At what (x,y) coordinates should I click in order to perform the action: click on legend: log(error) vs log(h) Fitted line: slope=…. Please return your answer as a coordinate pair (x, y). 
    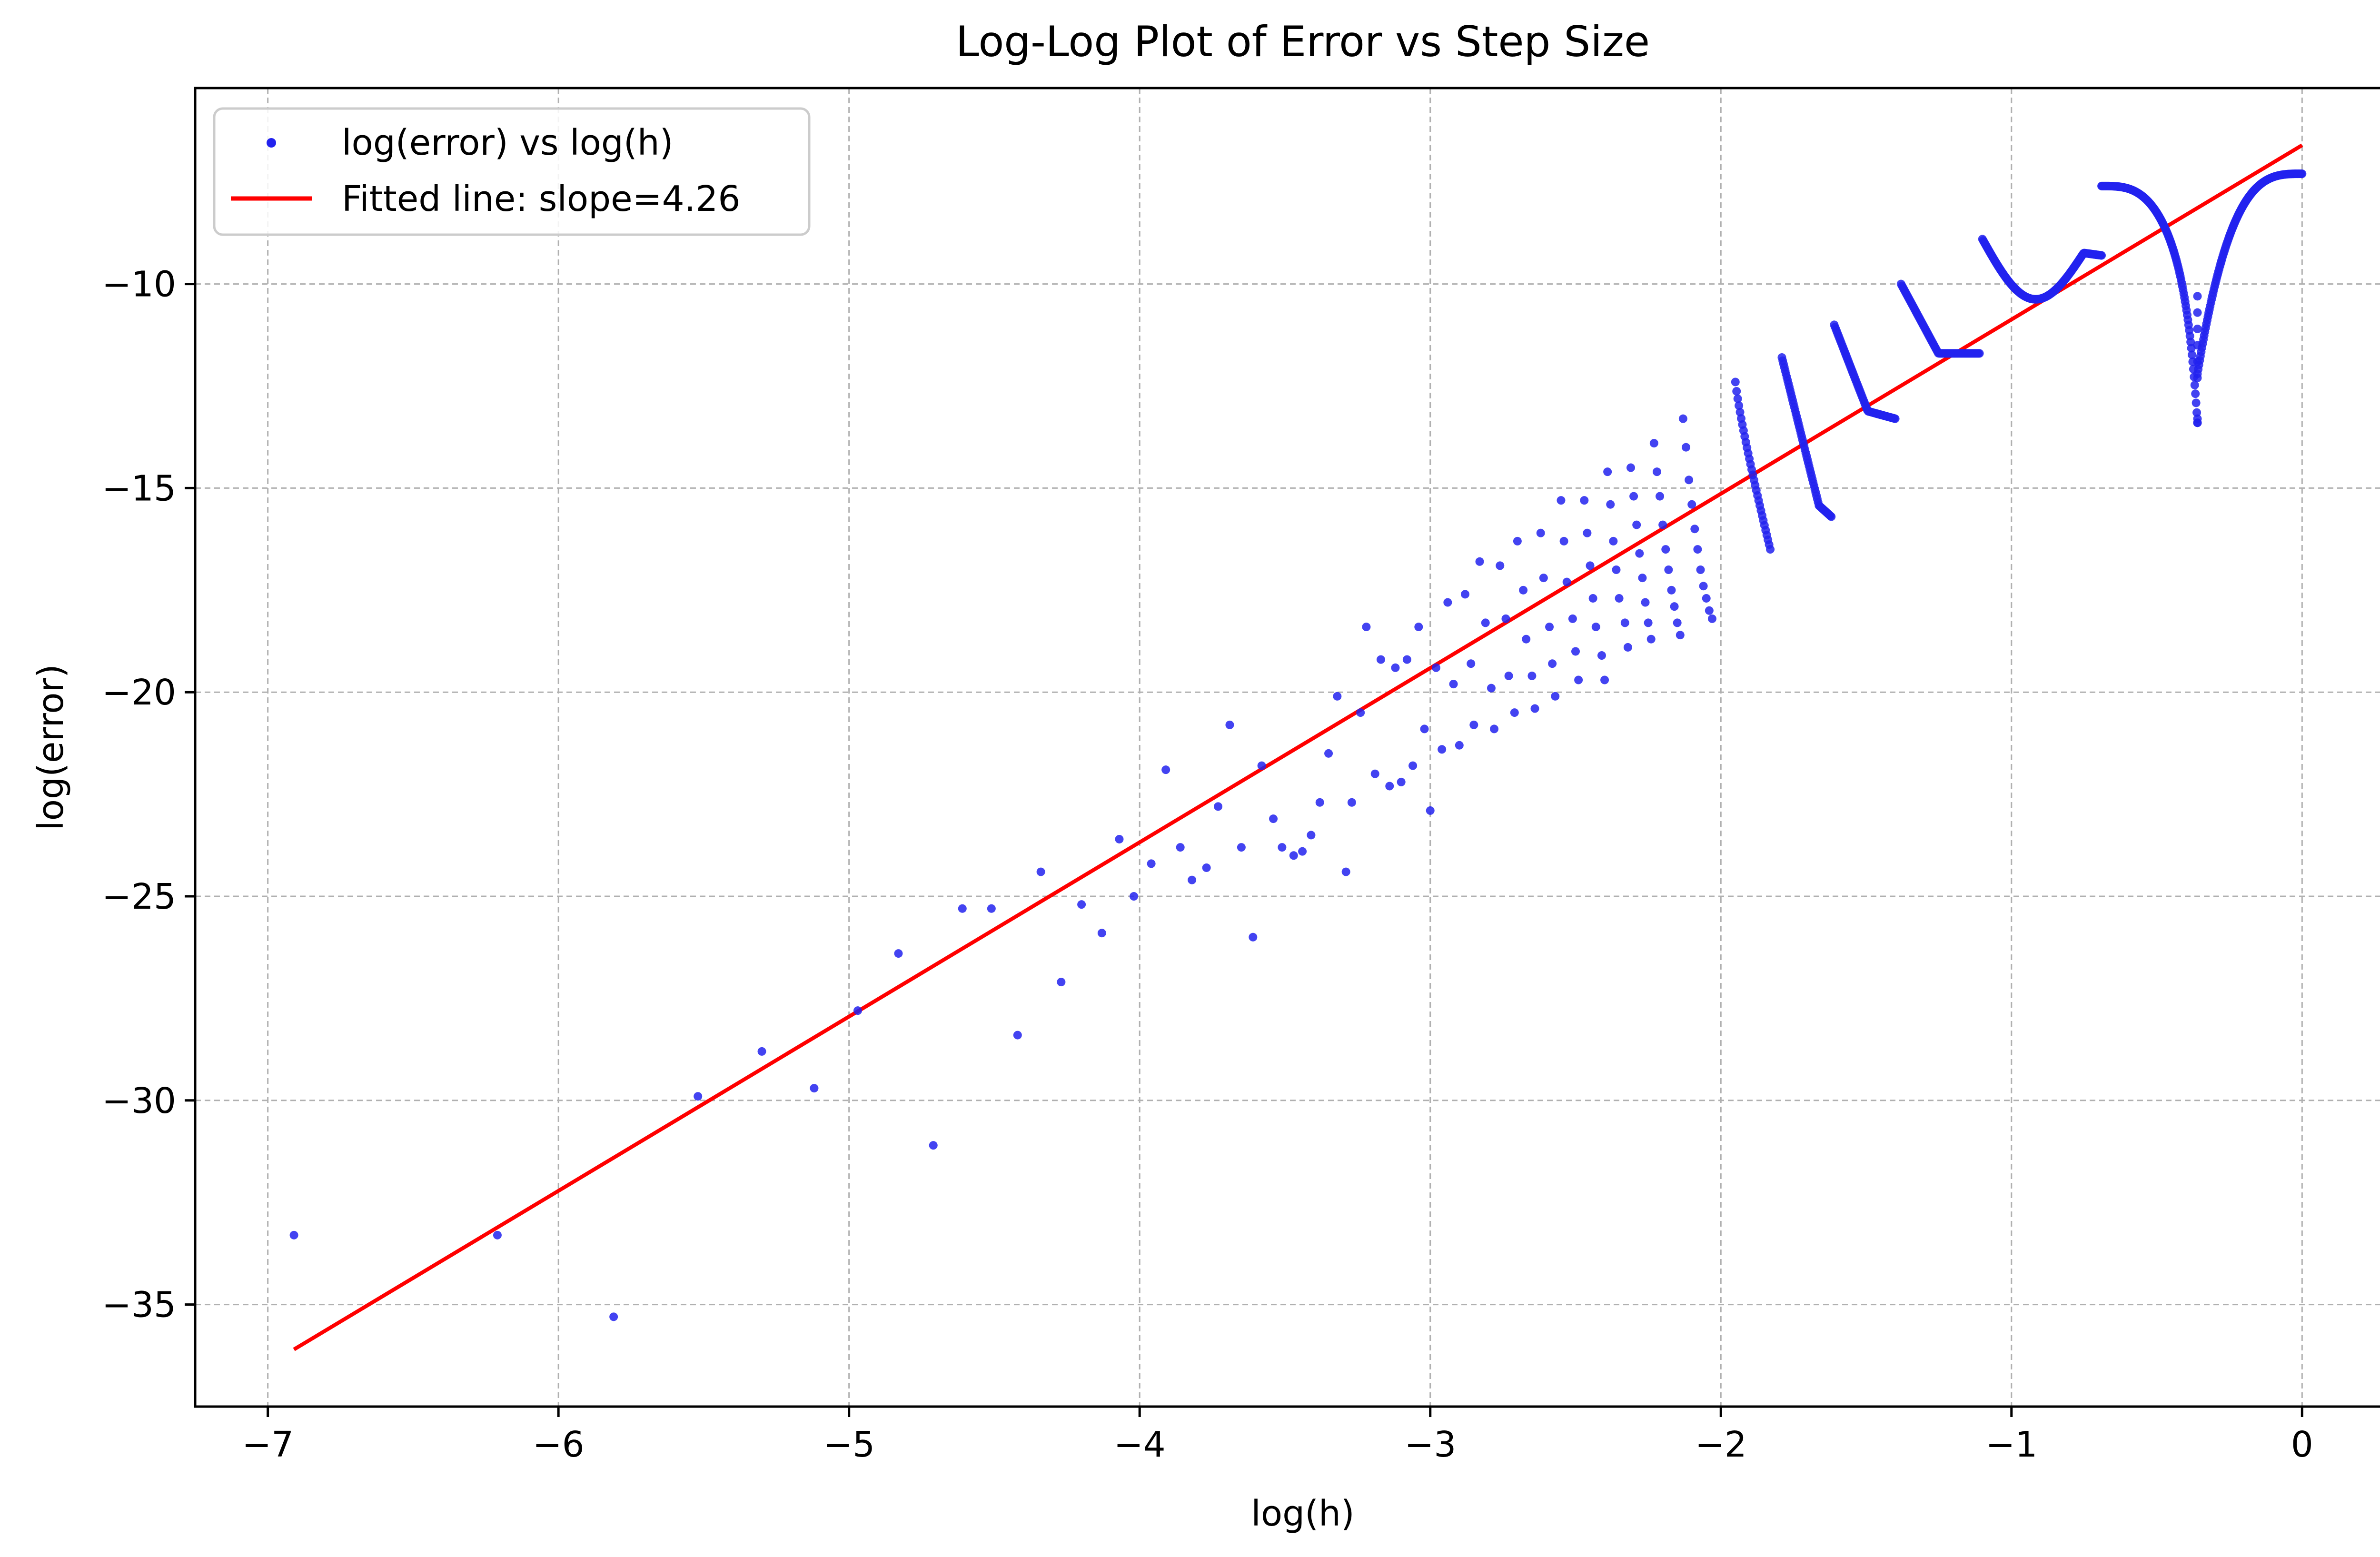
    Looking at the image, I should click on (512, 171).